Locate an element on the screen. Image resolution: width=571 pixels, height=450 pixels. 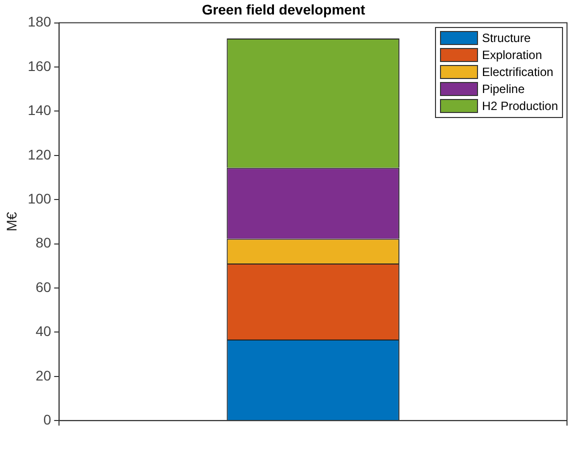
y-tick-label: 140 is located at coordinates (40, 110).